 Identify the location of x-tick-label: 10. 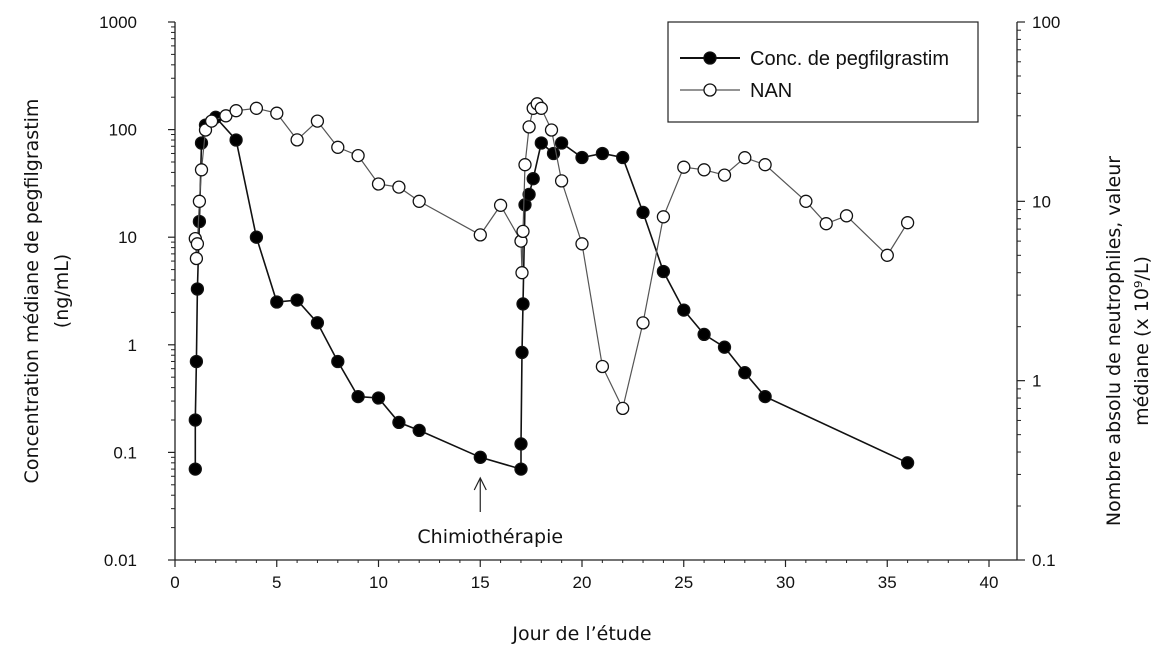
(378, 582).